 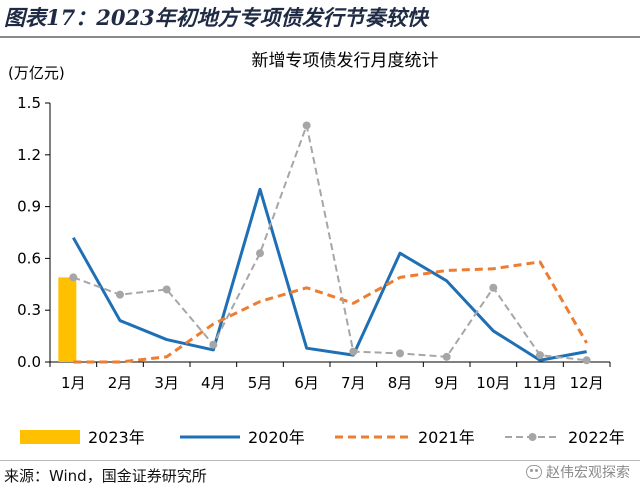 I want to click on source-divider, so click(x=320, y=460).